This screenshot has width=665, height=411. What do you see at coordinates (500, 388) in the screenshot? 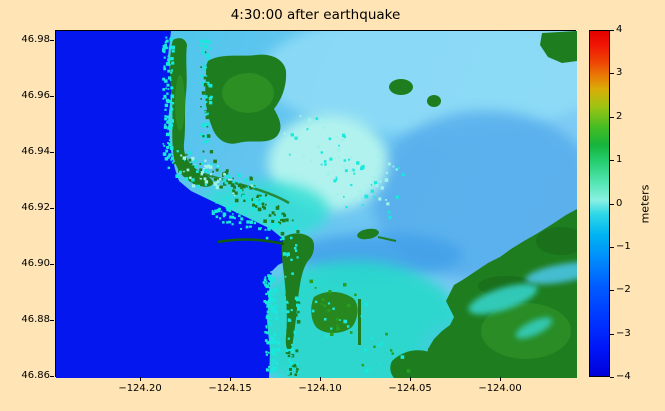
I see `x-tick-label: −124.00` at bounding box center [500, 388].